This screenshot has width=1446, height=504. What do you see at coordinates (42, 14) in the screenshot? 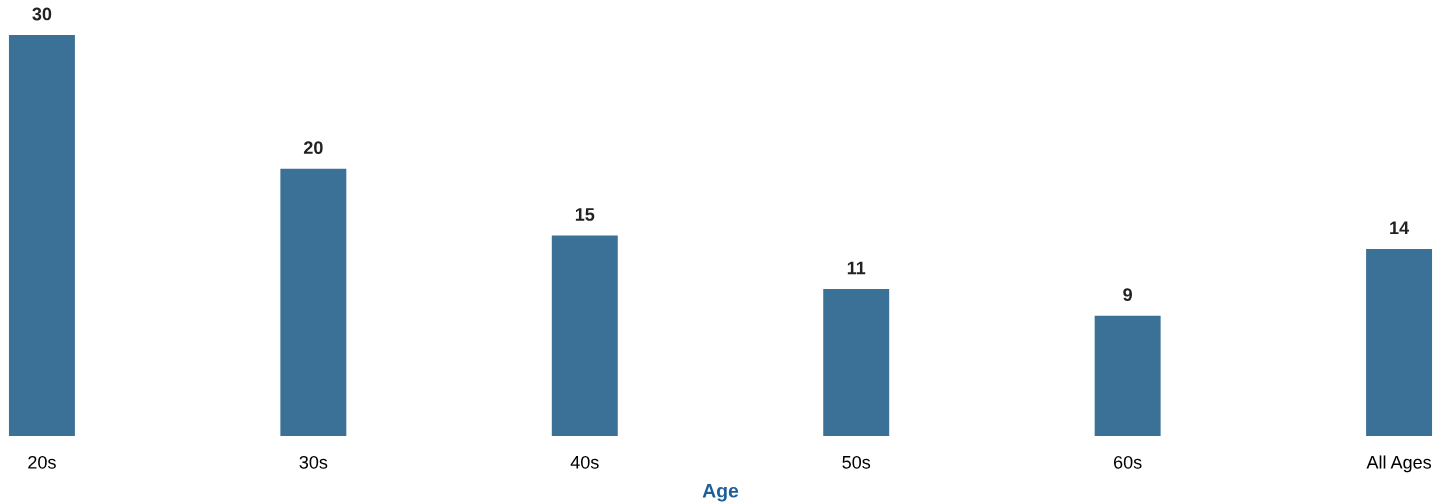
I see `data-label: 30` at bounding box center [42, 14].